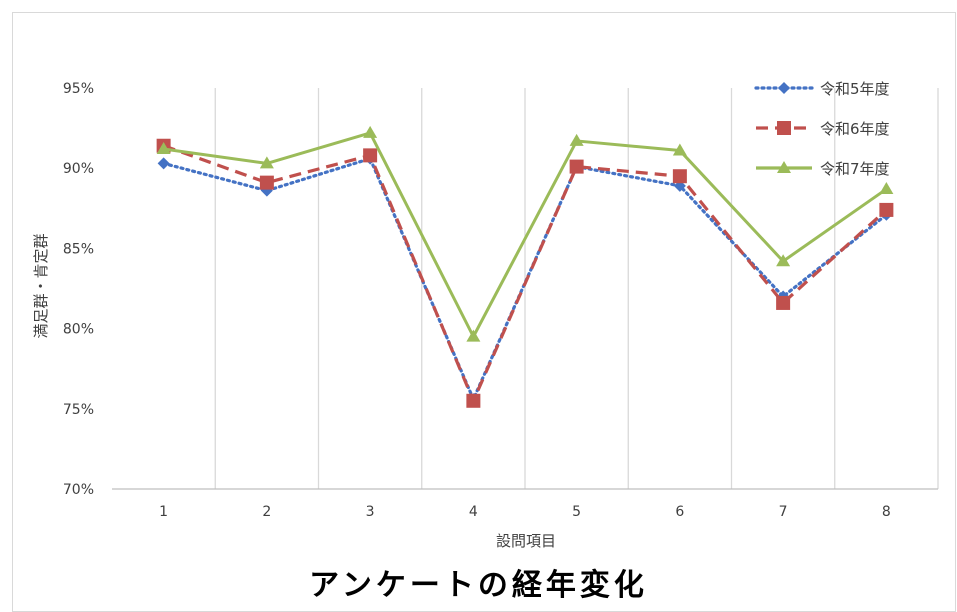 This screenshot has height=612, width=957. Describe the element at coordinates (163, 512) in the screenshot. I see `x-tick-label: 1` at that location.